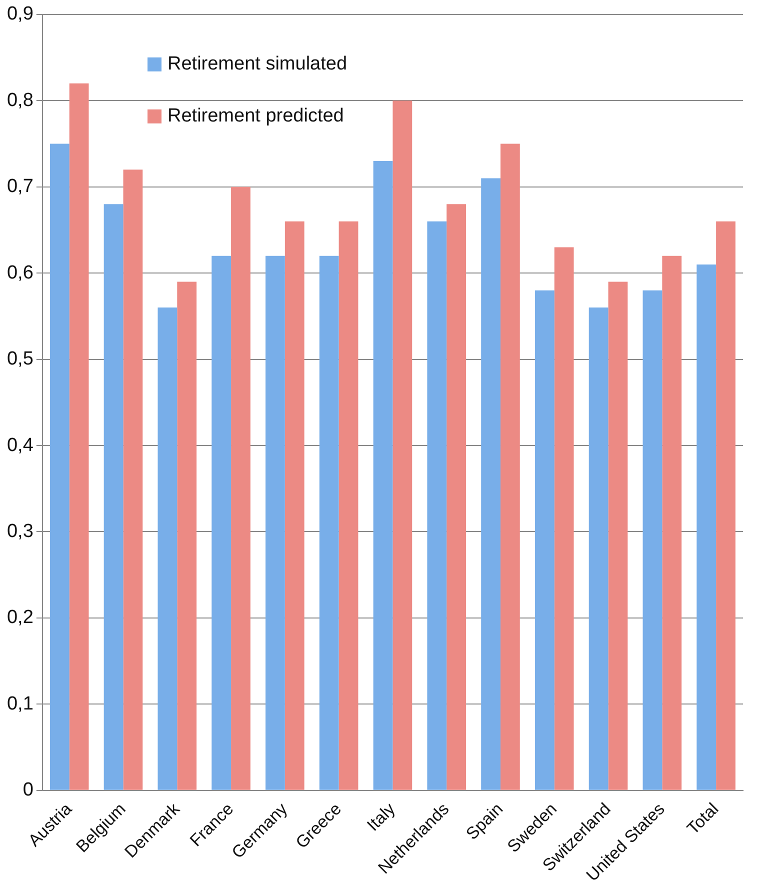 This screenshot has height=893, width=757. I want to click on y-tick-label: 0, so click(28, 790).